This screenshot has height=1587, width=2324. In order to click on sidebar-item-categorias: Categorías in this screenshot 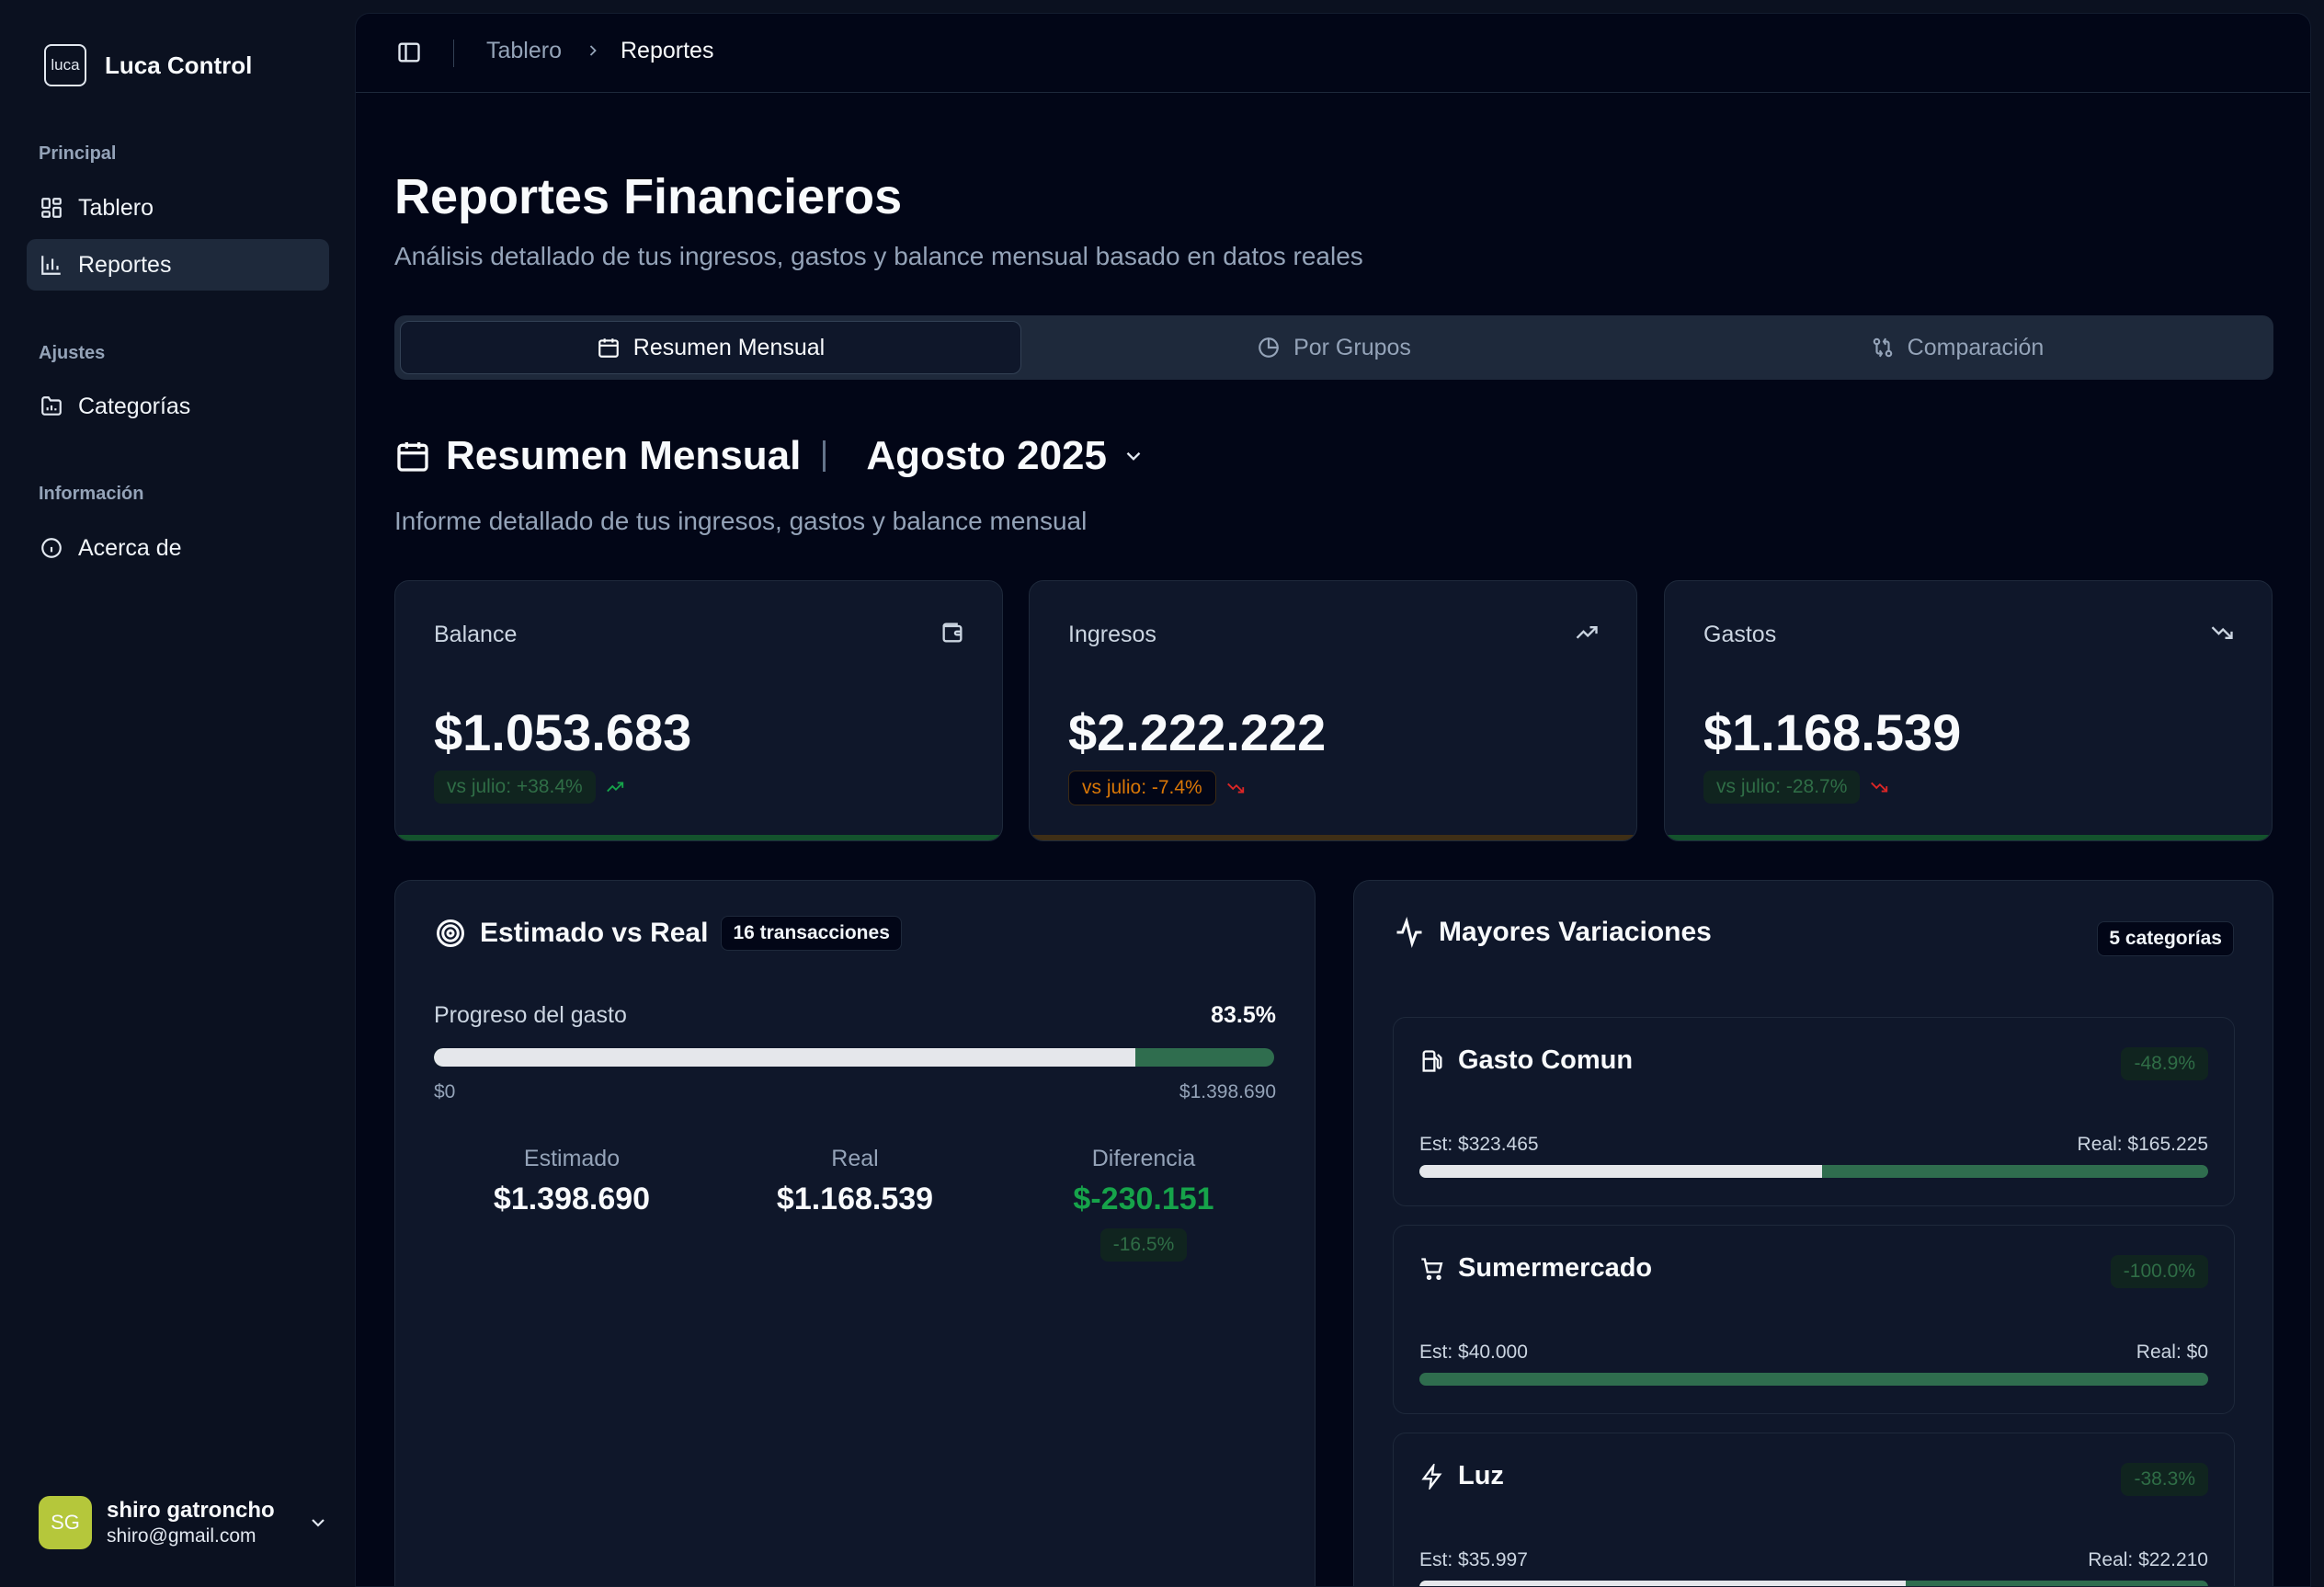, I will do `click(178, 407)`.